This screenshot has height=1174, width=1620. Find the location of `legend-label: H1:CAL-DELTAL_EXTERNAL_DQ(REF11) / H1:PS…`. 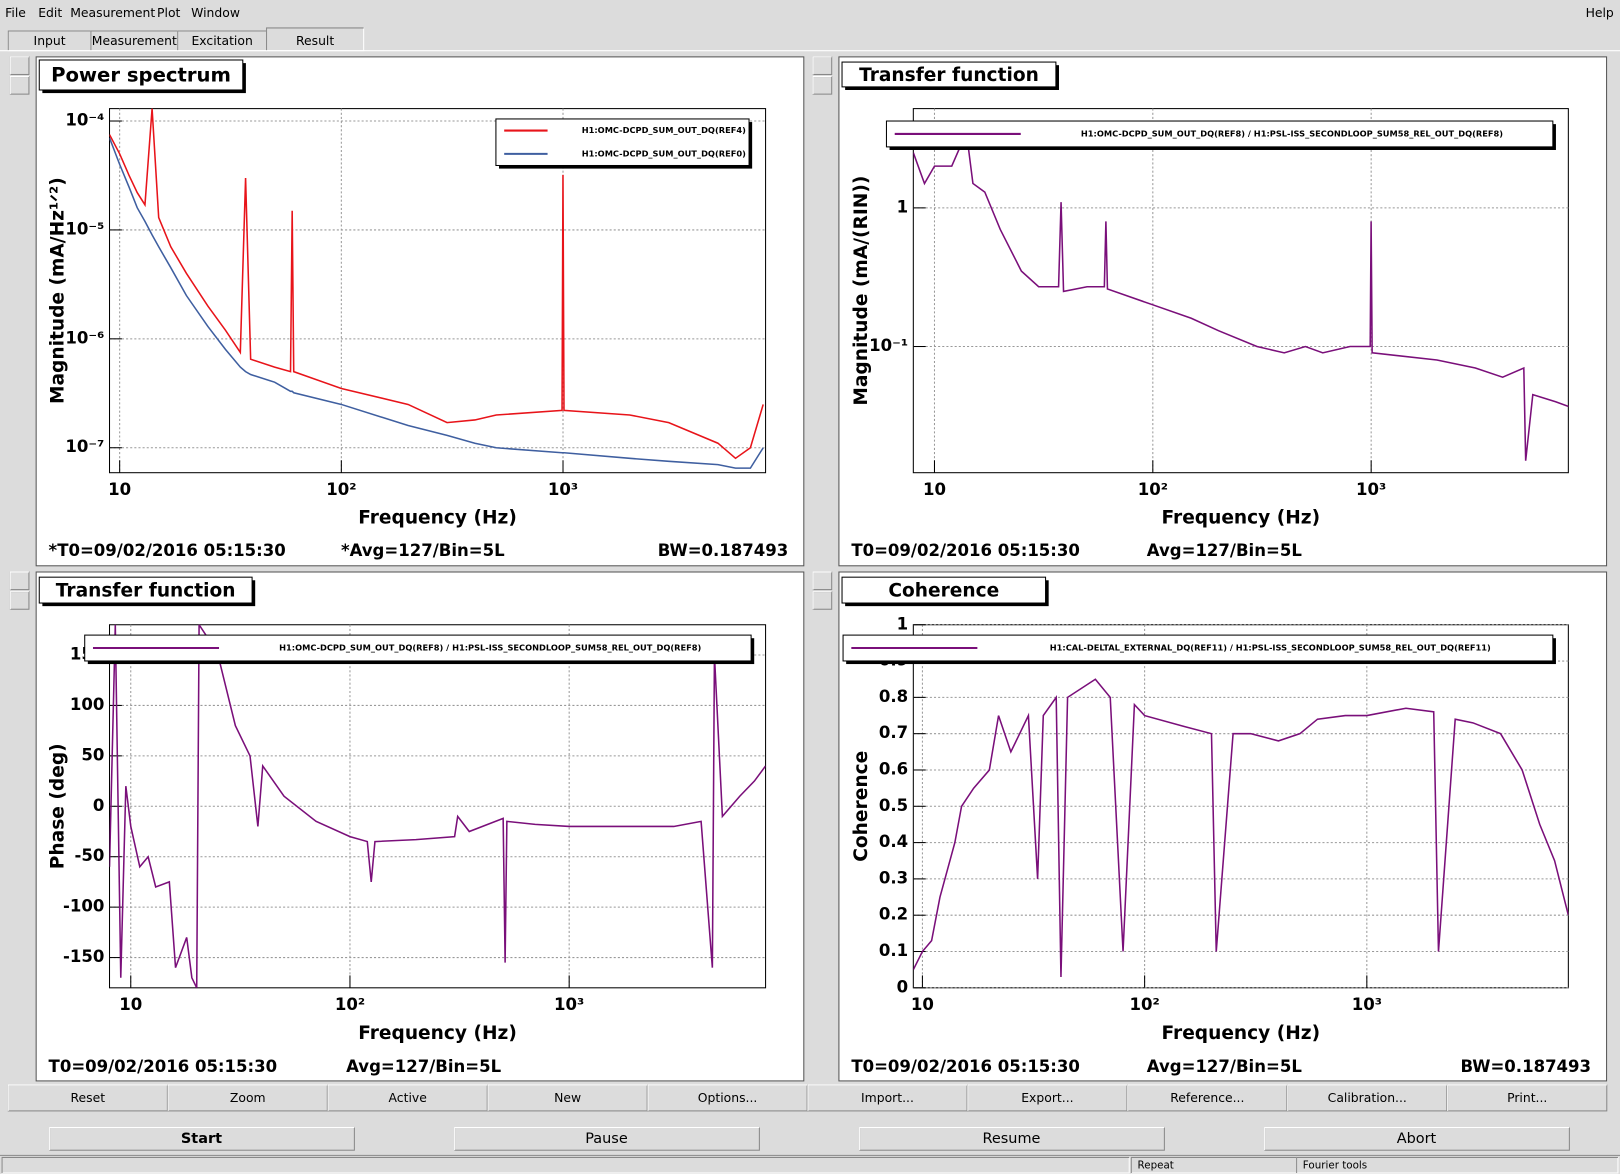

legend-label: H1:CAL-DELTAL_EXTERNAL_DQ(REF11) / H1:PS… is located at coordinates (1270, 648).